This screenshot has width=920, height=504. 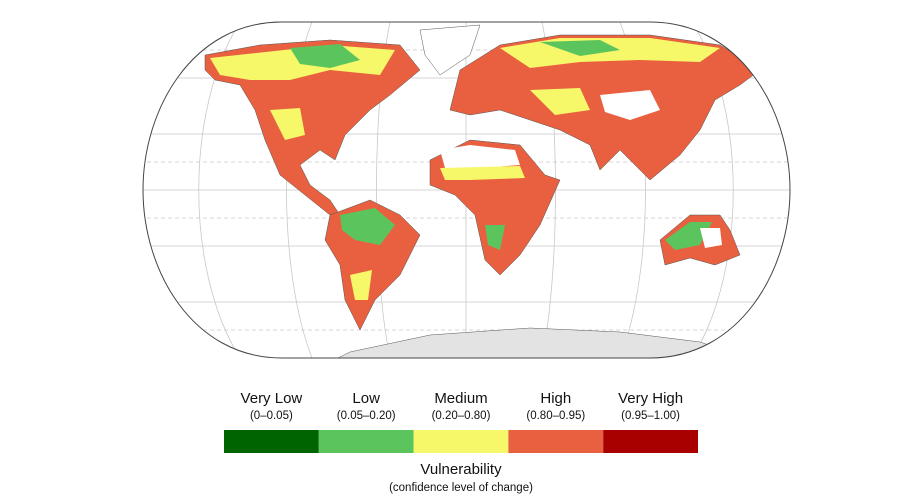 I want to click on legend-title: Vulnerability, so click(x=461, y=469).